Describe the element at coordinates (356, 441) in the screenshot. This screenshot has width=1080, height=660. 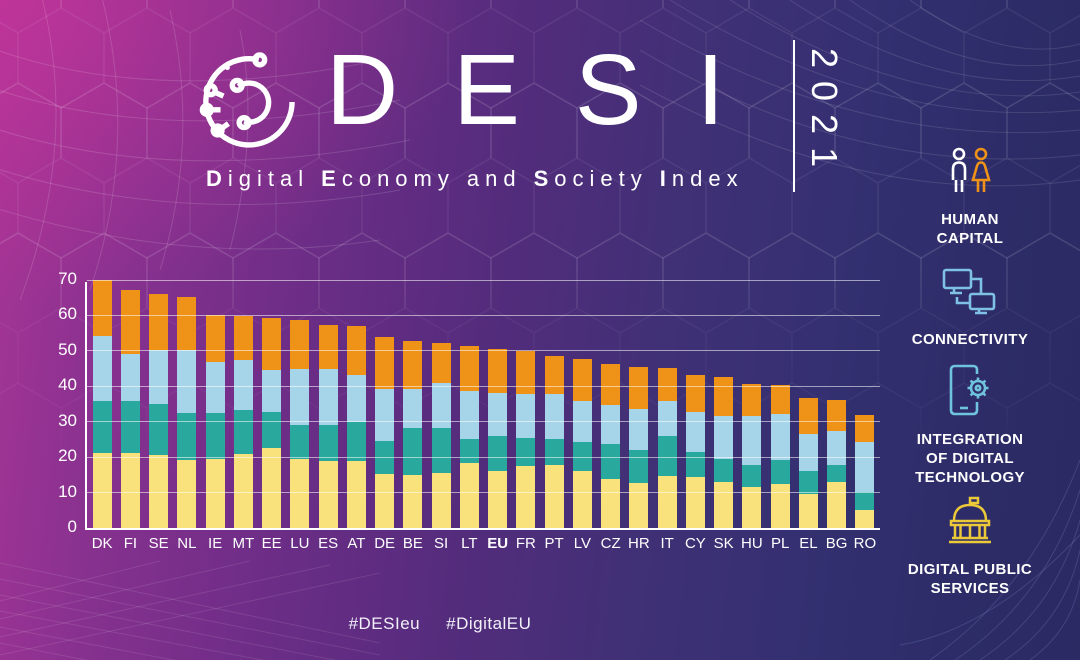
I see `segment-AT-integration-of-digital-technology` at that location.